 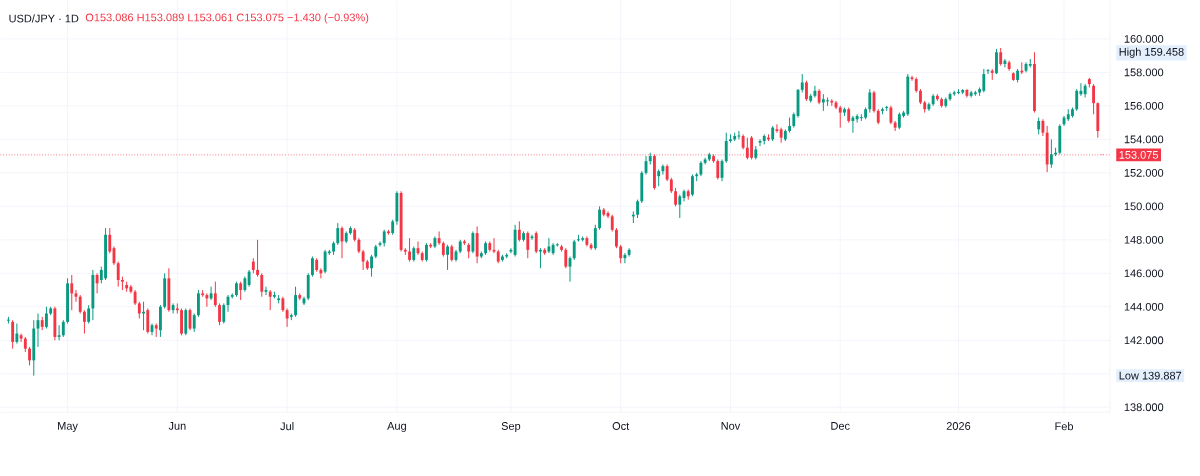 I want to click on y-tick-label: 144.000, so click(x=1144, y=306).